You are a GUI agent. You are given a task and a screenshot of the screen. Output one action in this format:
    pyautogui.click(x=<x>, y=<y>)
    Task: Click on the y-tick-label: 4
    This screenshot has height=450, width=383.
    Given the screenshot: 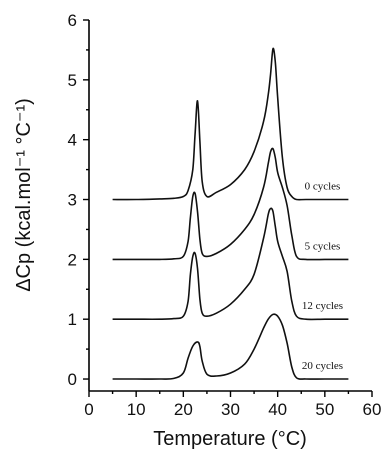 What is the action you would take?
    pyautogui.click(x=72, y=140)
    